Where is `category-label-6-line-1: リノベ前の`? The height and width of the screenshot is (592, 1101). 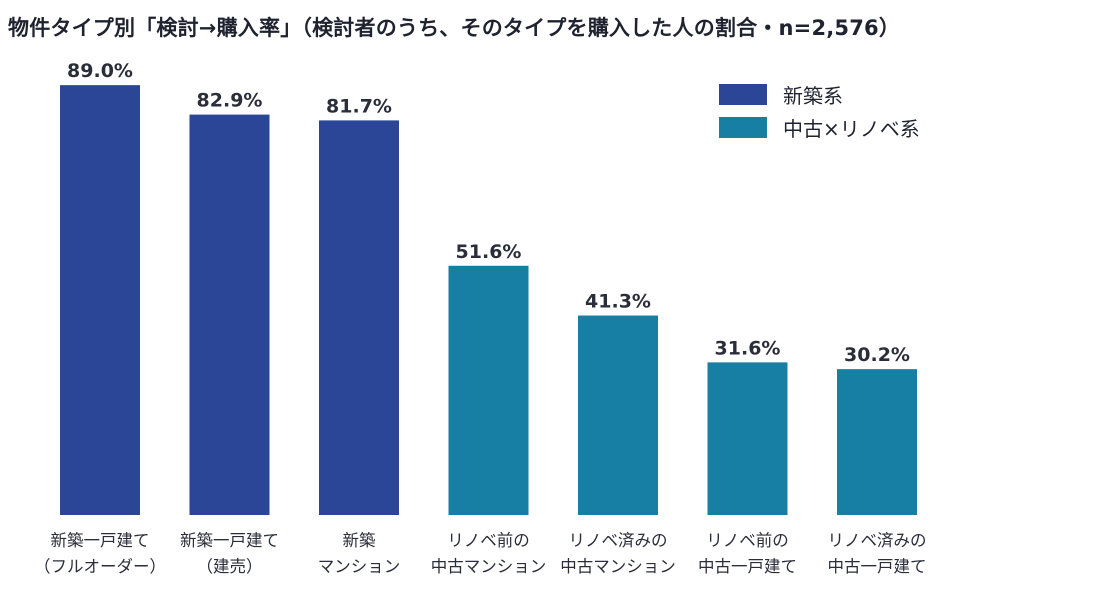 category-label-6-line-1: リノベ前の is located at coordinates (747, 540).